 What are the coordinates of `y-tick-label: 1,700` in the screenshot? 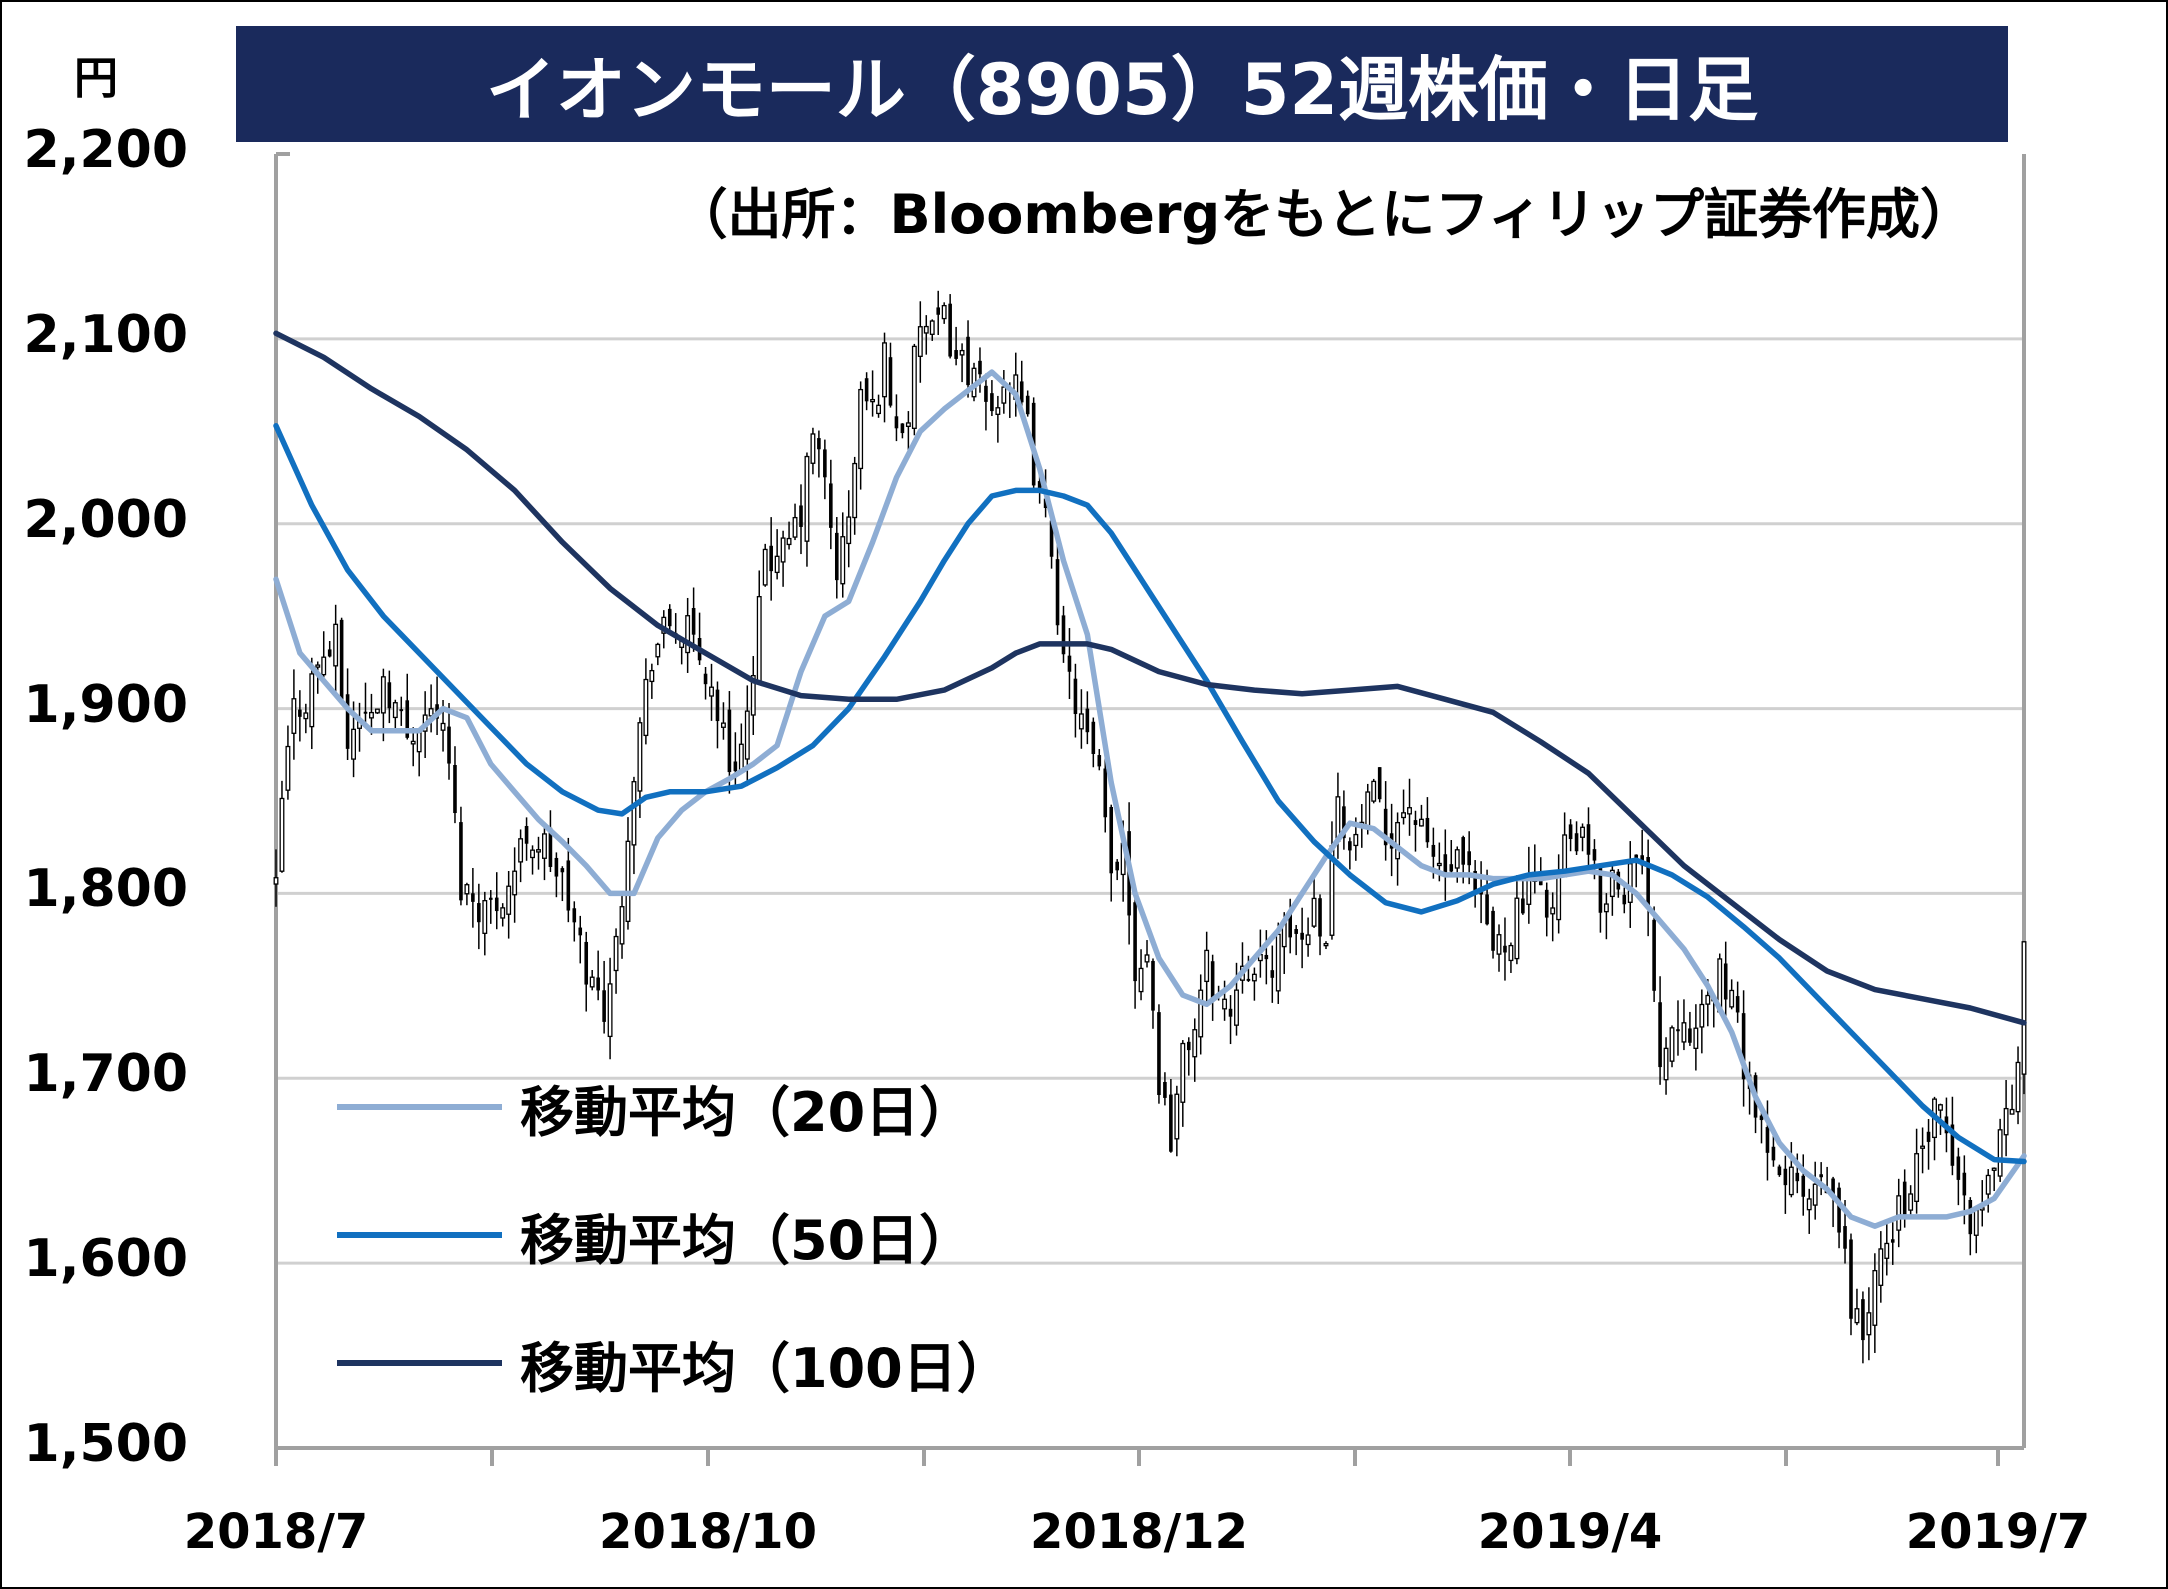 It's located at (105, 1074).